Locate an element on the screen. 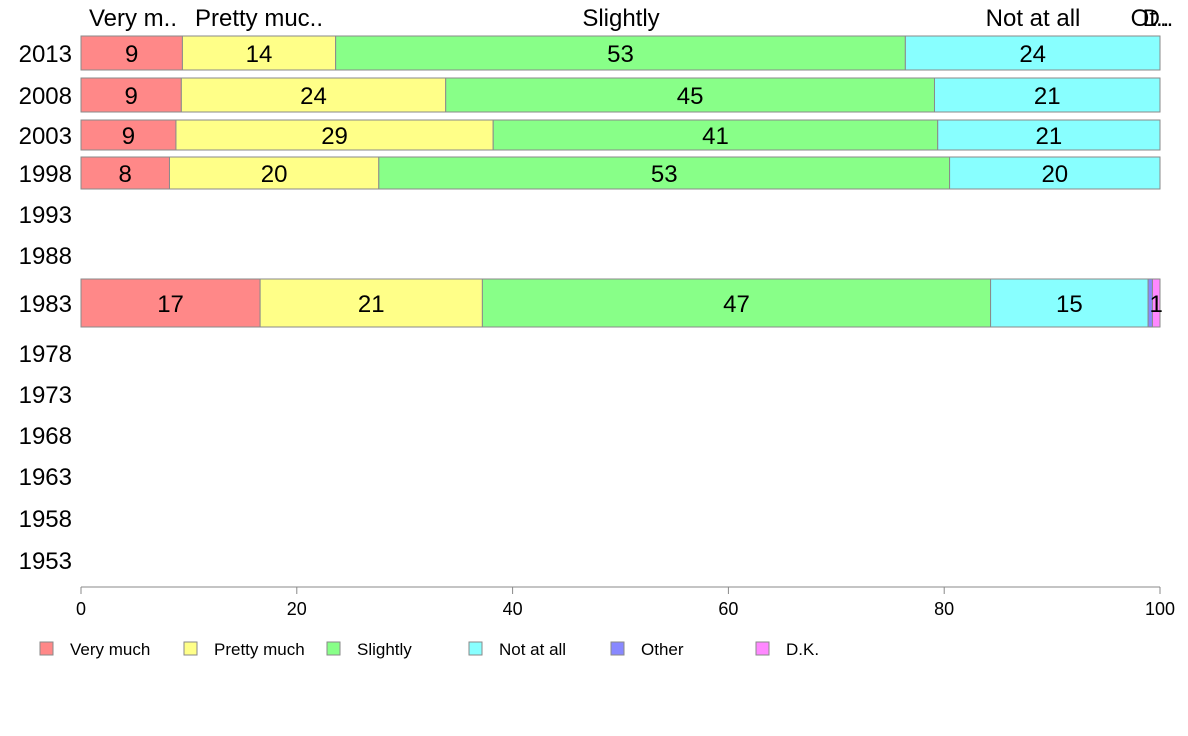 This screenshot has height=736, width=1188. year-label: 1953 is located at coordinates (45, 561).